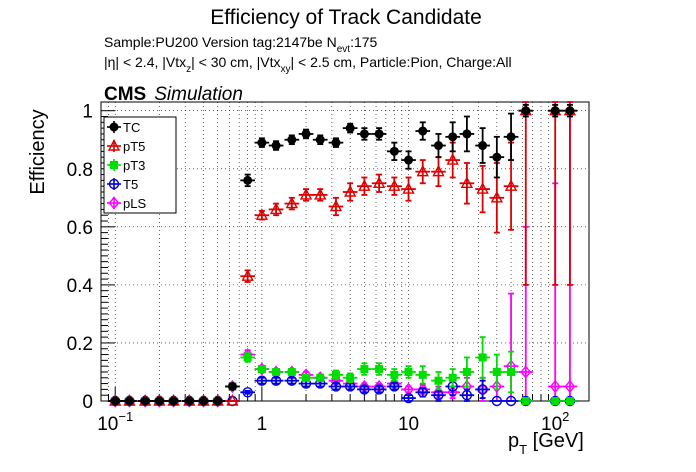  I want to click on x-tick-exponent: −1, so click(125, 416).